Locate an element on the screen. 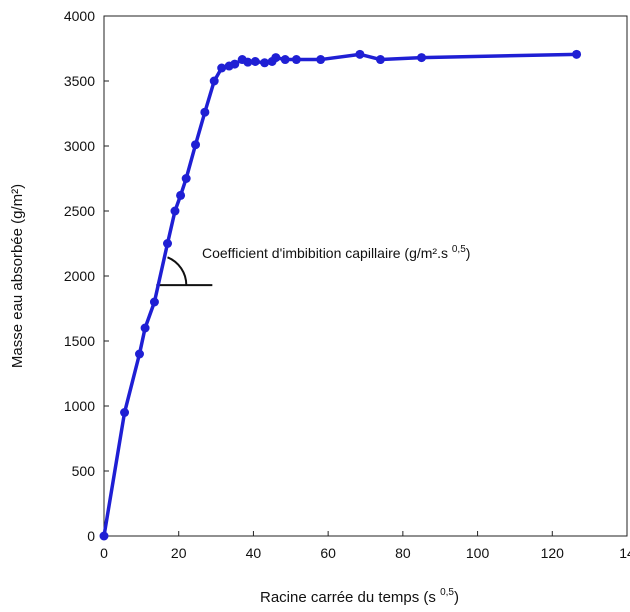  y-tick-label: 3500 is located at coordinates (79, 81).